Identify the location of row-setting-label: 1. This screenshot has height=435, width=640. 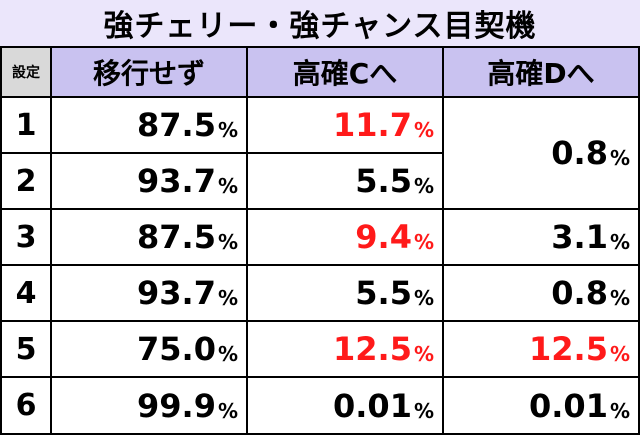
(26, 125).